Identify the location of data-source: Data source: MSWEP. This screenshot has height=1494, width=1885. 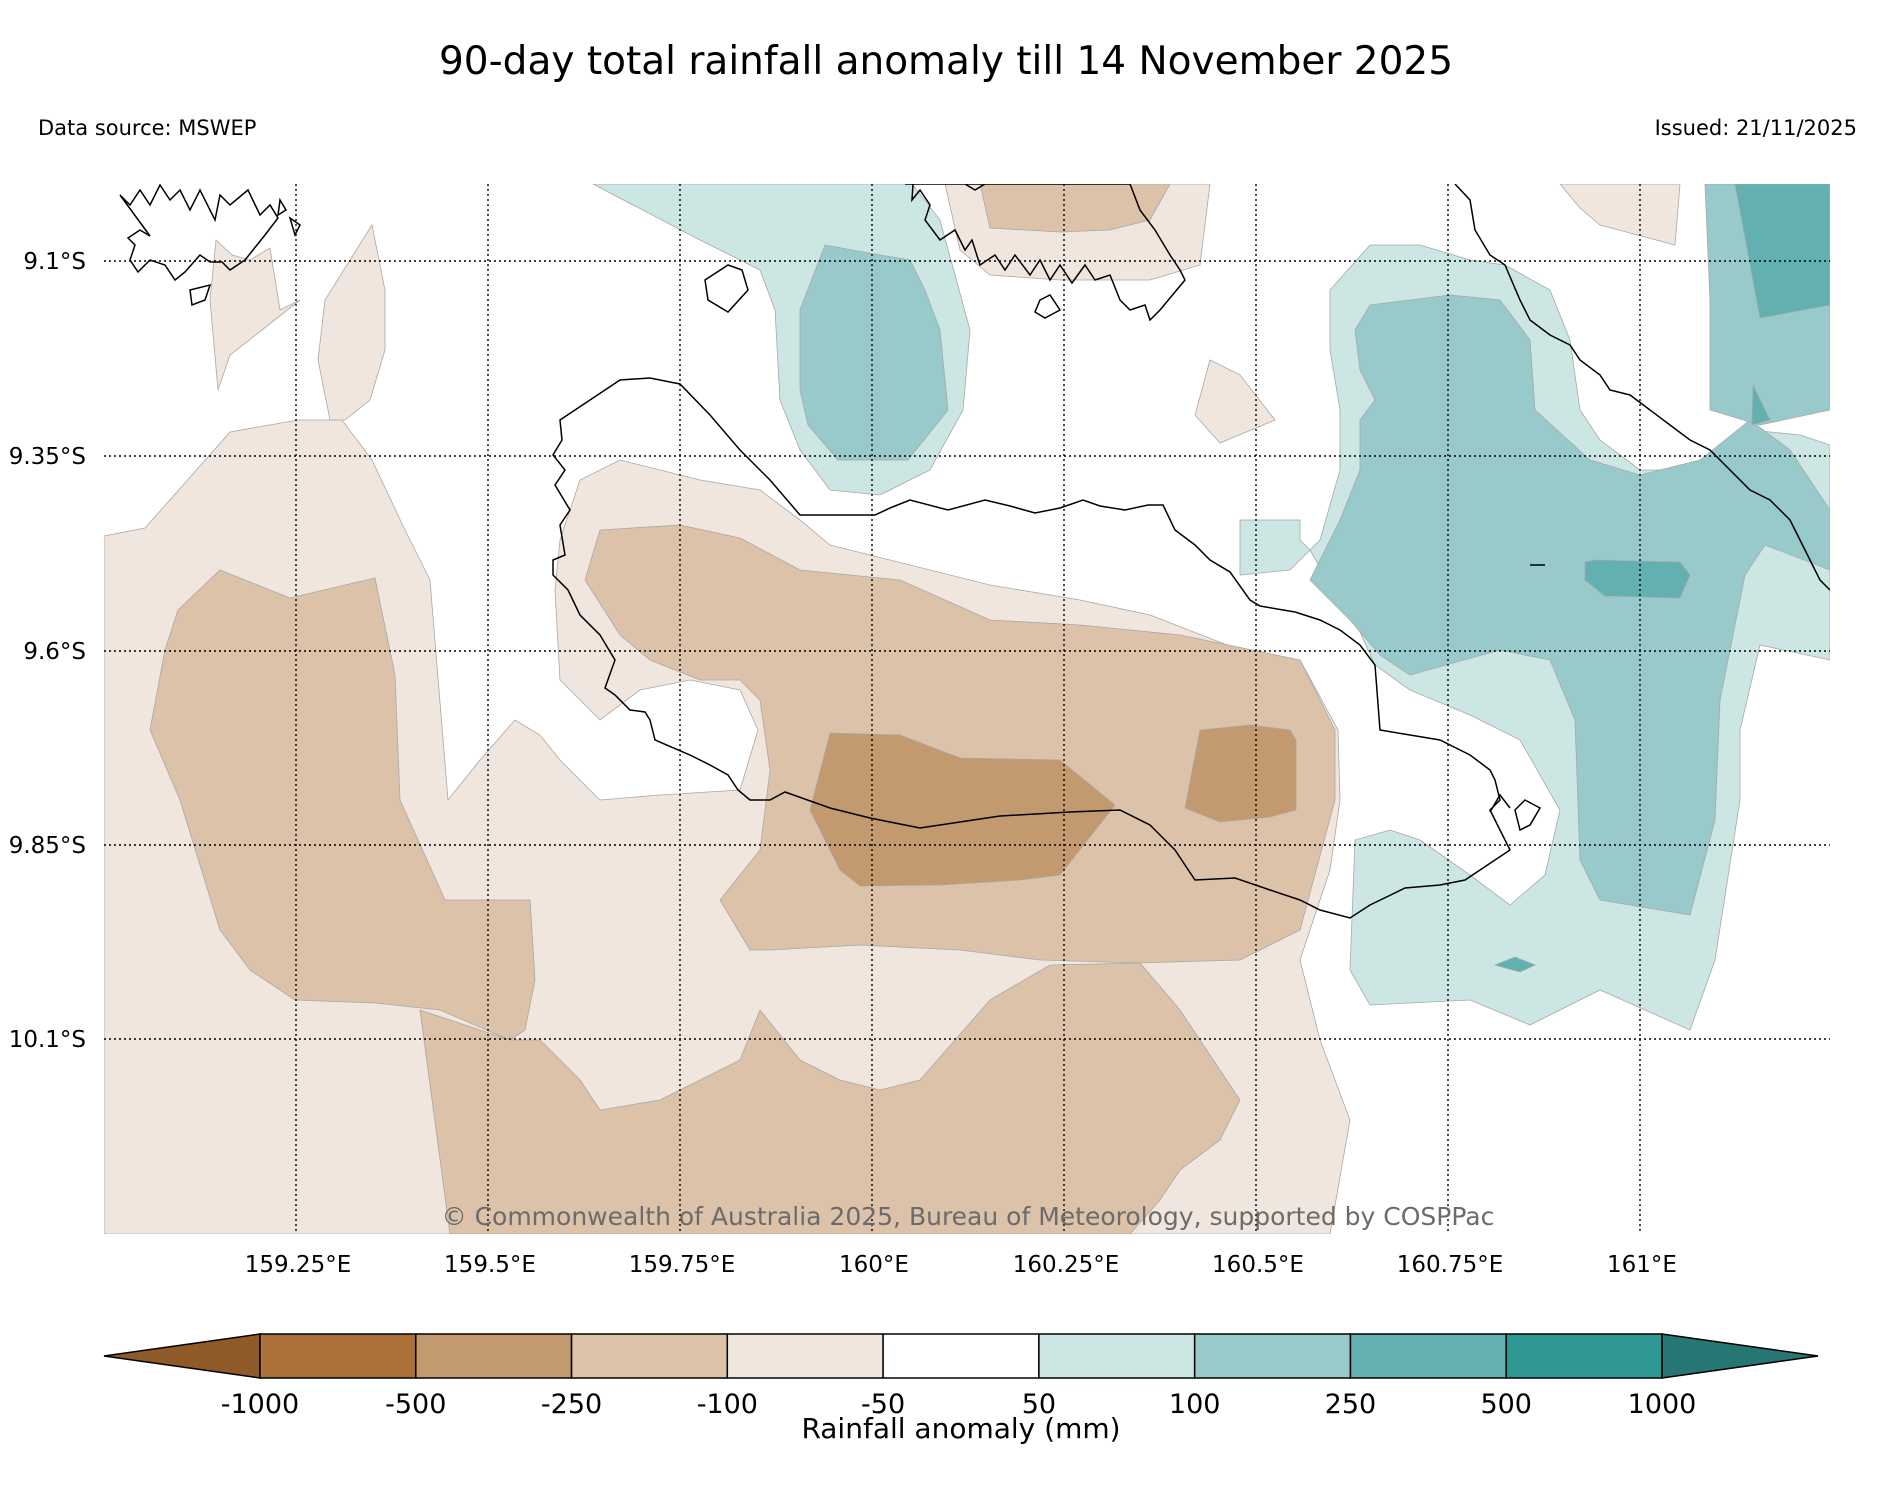
(147, 128).